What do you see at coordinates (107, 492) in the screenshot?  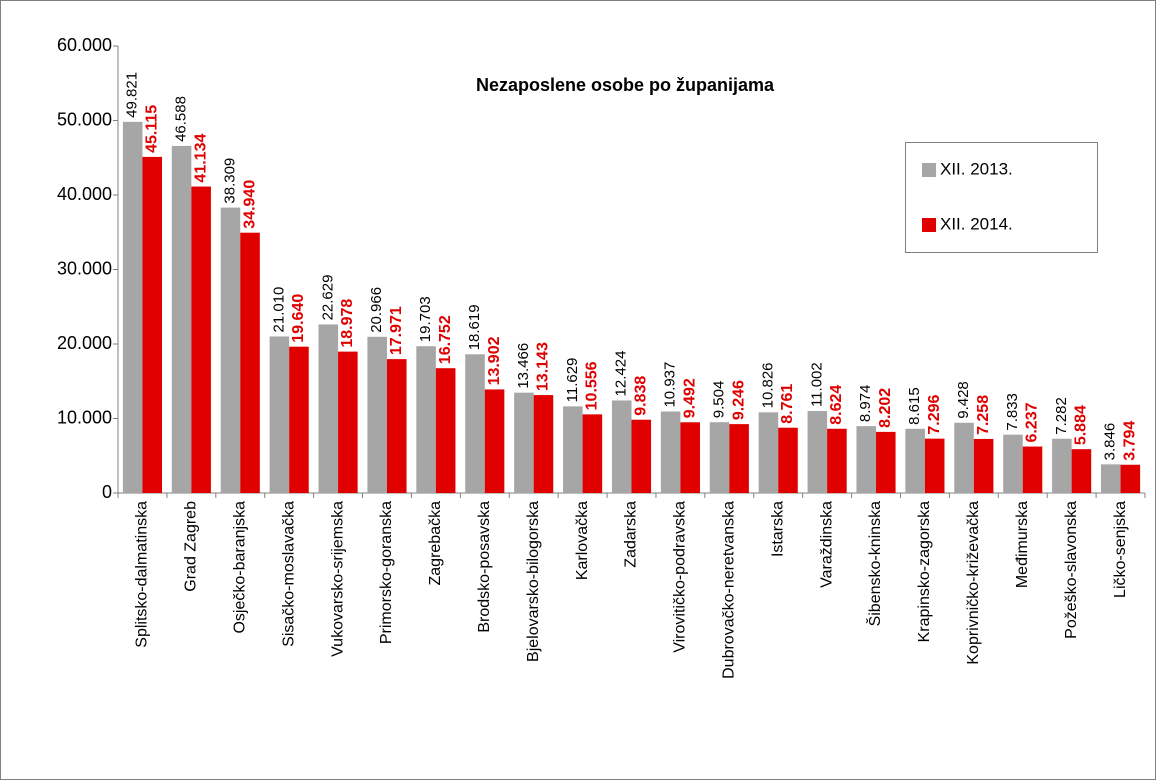 I see `y-tick-label: 0` at bounding box center [107, 492].